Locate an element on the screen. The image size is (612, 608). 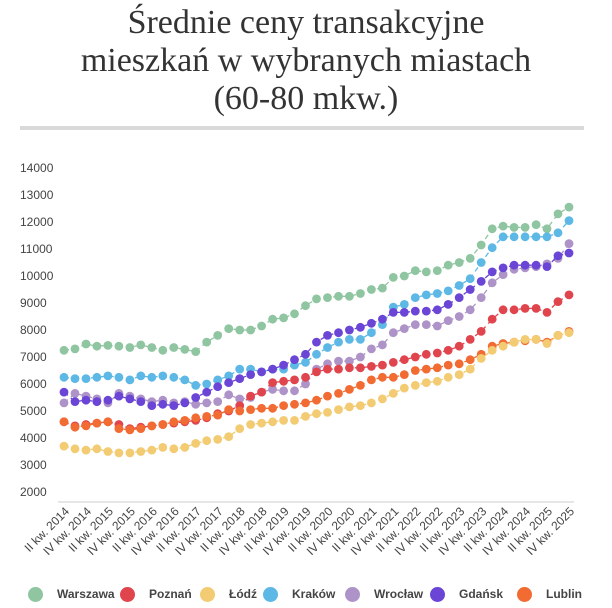
legend-item-lodz: Łódź is located at coordinates (228, 594).